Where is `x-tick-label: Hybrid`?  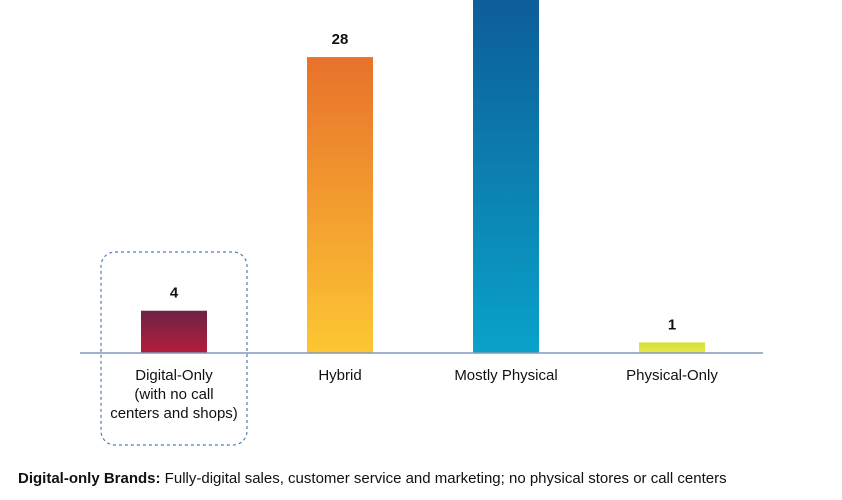
x-tick-label: Hybrid is located at coordinates (340, 375).